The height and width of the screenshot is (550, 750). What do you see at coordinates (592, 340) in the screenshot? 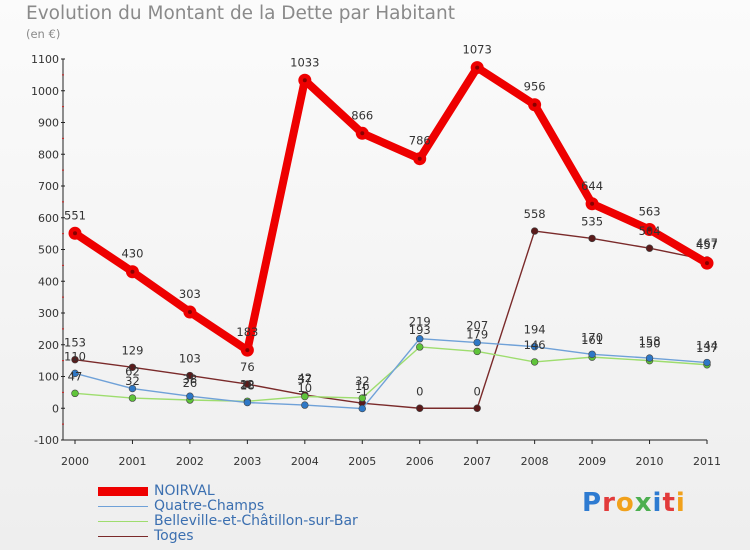
I see `data-label: 161` at bounding box center [592, 340].